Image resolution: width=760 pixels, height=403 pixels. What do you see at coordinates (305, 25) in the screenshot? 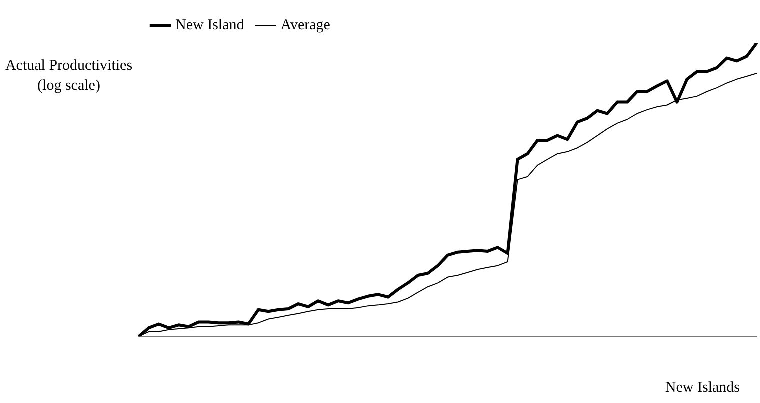
I see `legend-label: Average` at bounding box center [305, 25].